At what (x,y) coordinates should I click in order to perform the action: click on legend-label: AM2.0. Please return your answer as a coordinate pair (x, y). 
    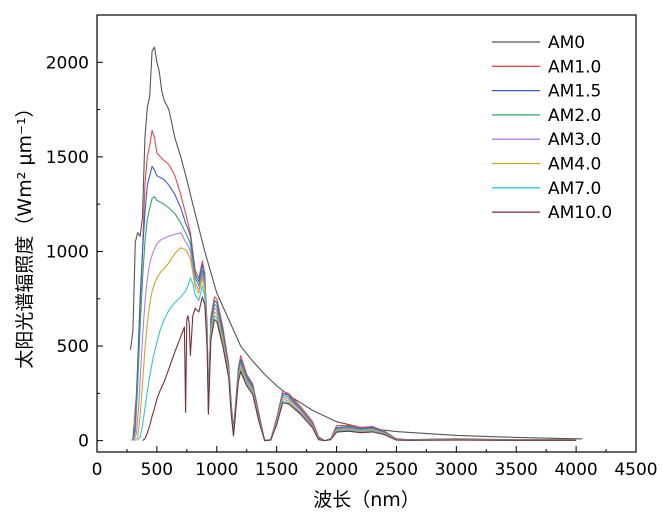
    Looking at the image, I should click on (574, 116).